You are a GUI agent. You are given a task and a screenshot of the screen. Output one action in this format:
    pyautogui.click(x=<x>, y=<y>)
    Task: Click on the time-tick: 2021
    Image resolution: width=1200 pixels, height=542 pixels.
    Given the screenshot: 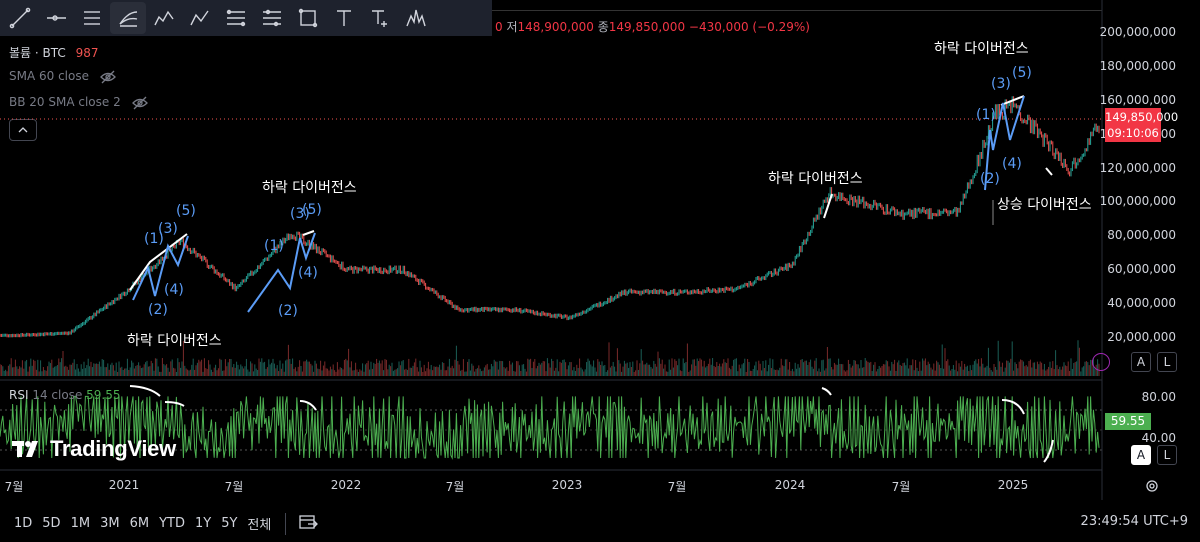 What is the action you would take?
    pyautogui.click(x=124, y=485)
    